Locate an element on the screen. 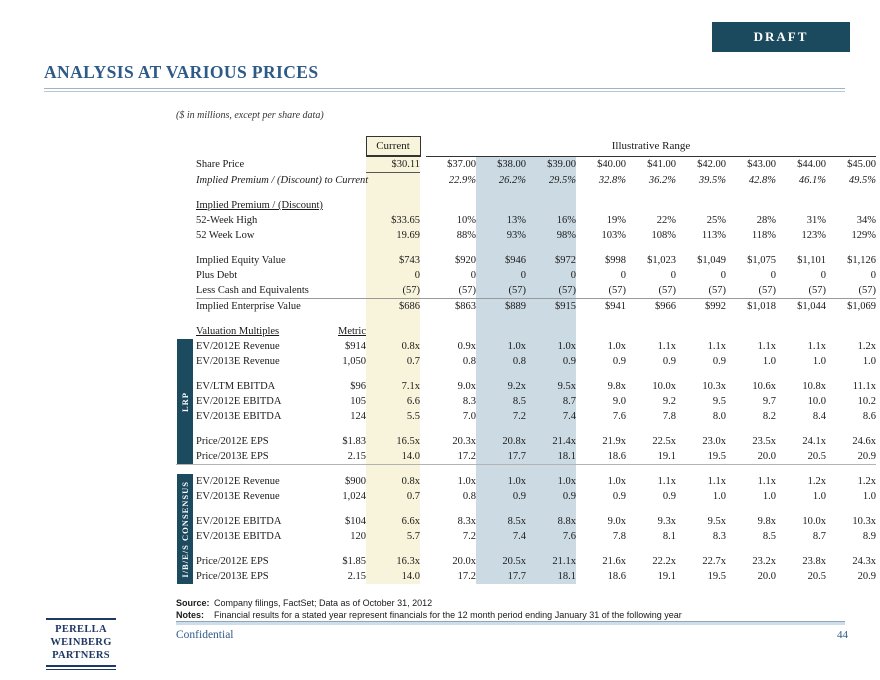 The width and height of the screenshot is (880, 680). cell: Price/2012E EPS is located at coordinates (232, 441).